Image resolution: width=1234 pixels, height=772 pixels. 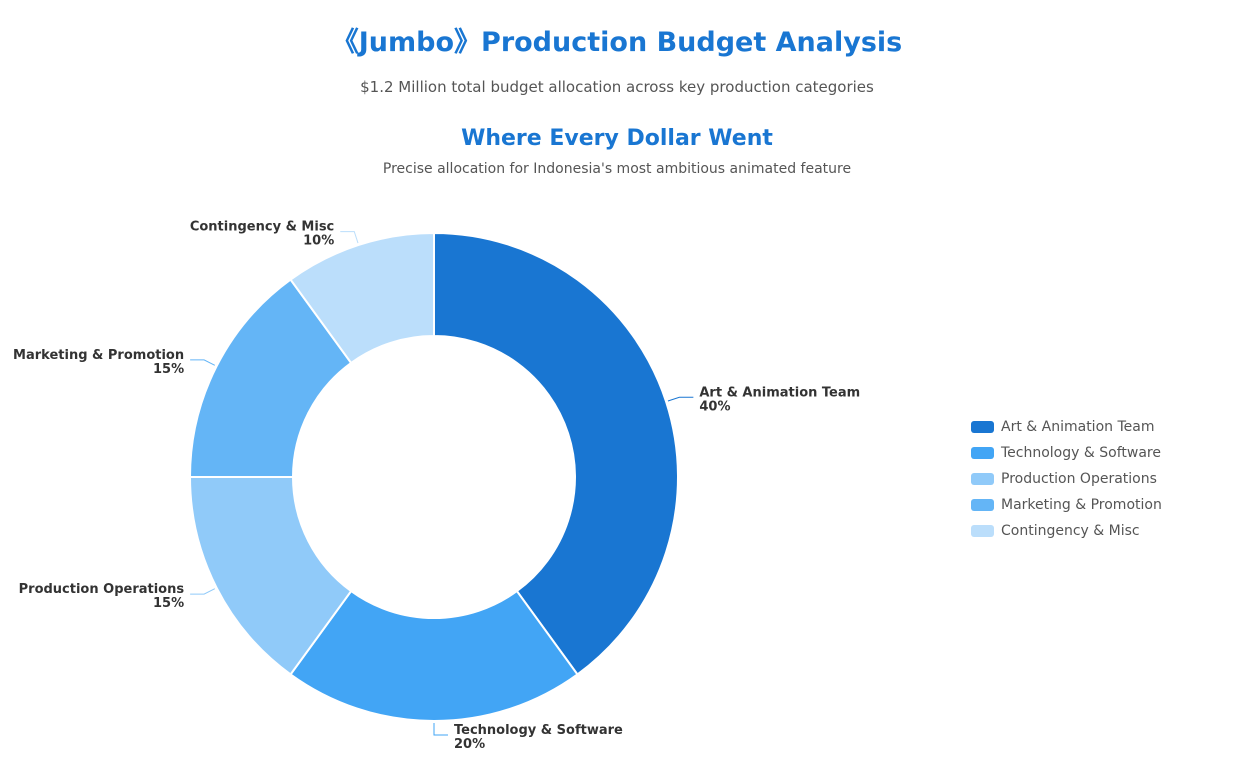 What do you see at coordinates (1079, 479) in the screenshot?
I see `legend-label: Production Operations` at bounding box center [1079, 479].